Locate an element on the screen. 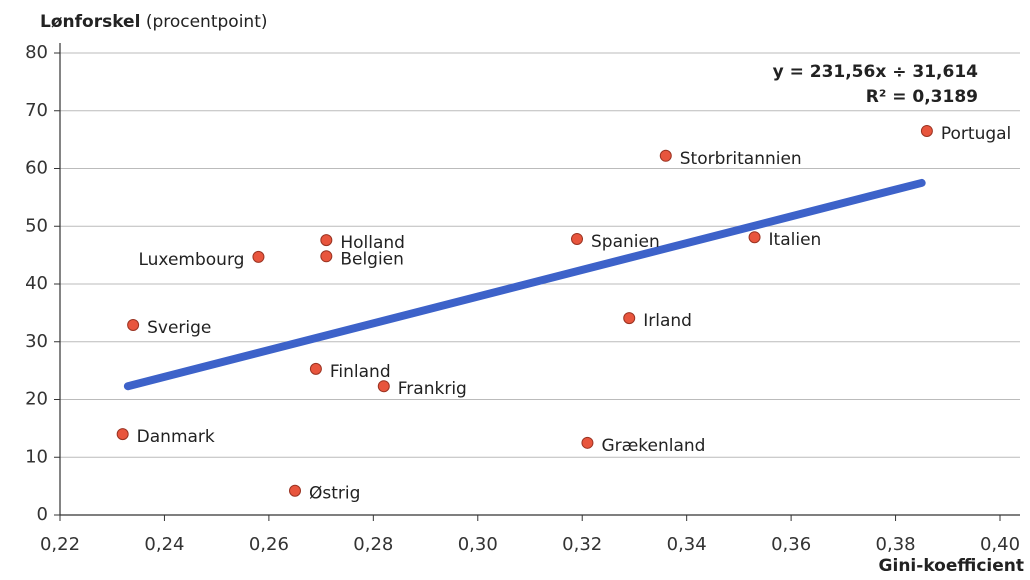 The height and width of the screenshot is (580, 1030). point-label: Irland is located at coordinates (667, 321).